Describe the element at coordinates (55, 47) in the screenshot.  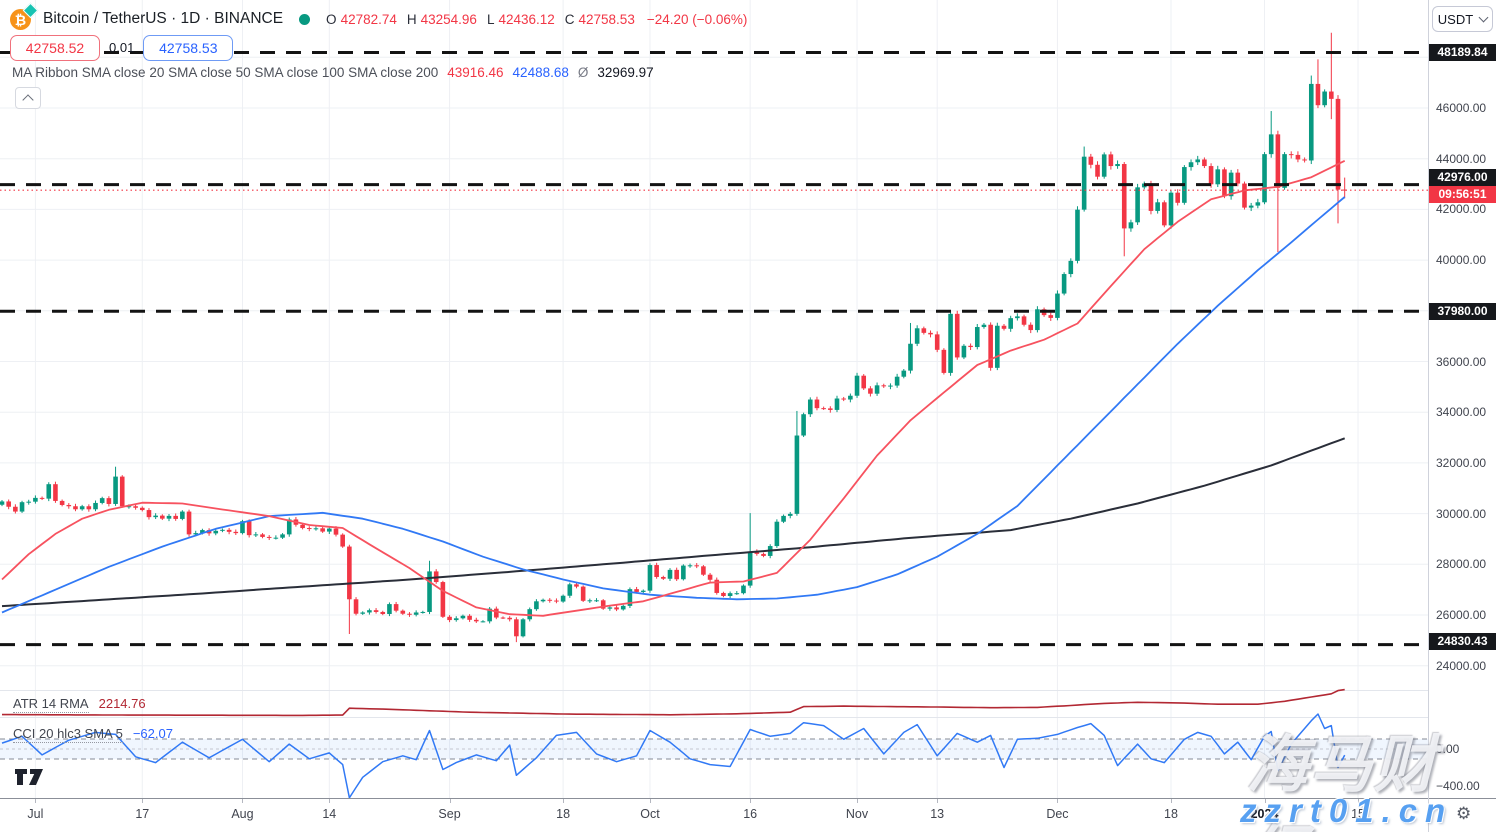
I see `sell-button: 42758.52` at that location.